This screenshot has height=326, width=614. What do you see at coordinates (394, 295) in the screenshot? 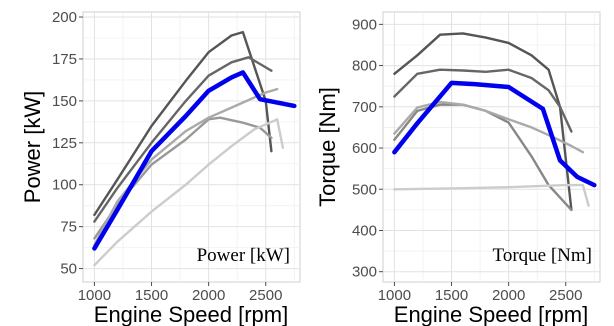
I see `torque-x-tick-label: 1000` at bounding box center [394, 295].